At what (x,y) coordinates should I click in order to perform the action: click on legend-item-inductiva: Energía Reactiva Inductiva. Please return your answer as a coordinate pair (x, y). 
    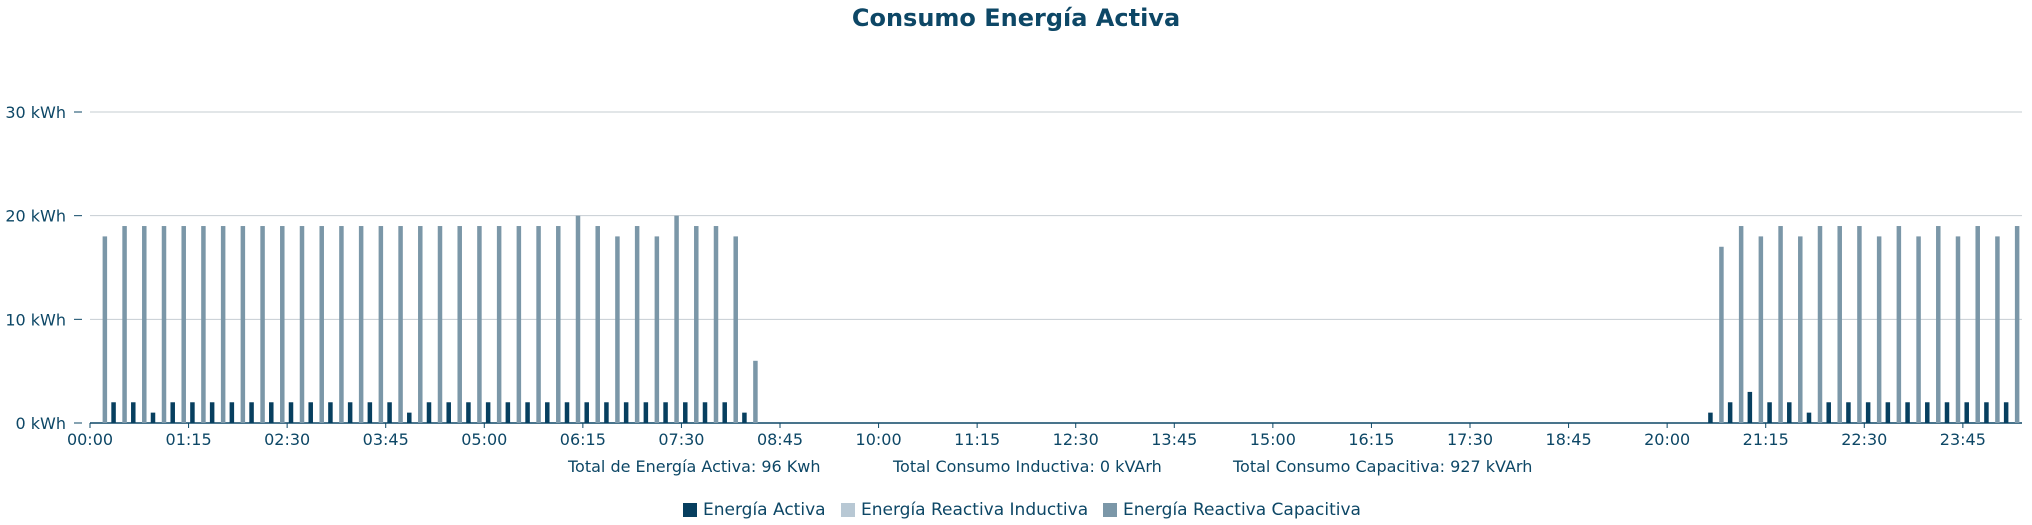
    Looking at the image, I should click on (964, 510).